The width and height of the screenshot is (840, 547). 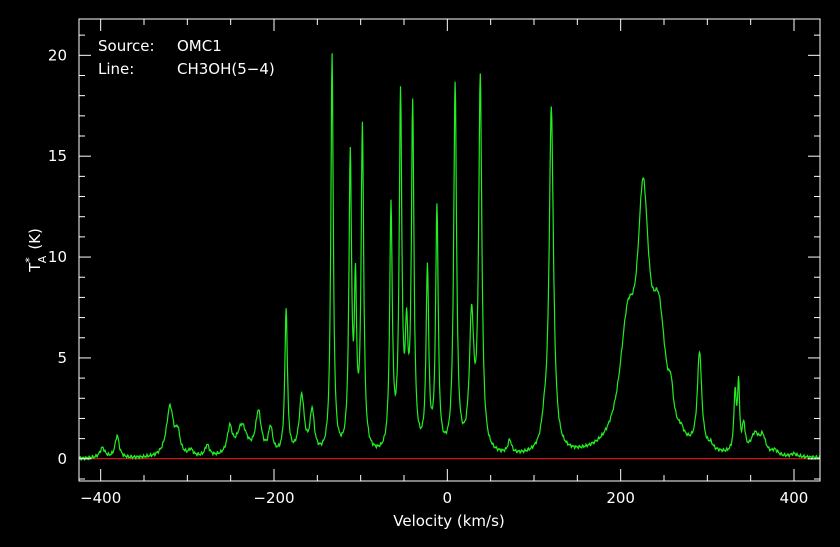 I want to click on y-tick-label: 15, so click(x=57, y=156).